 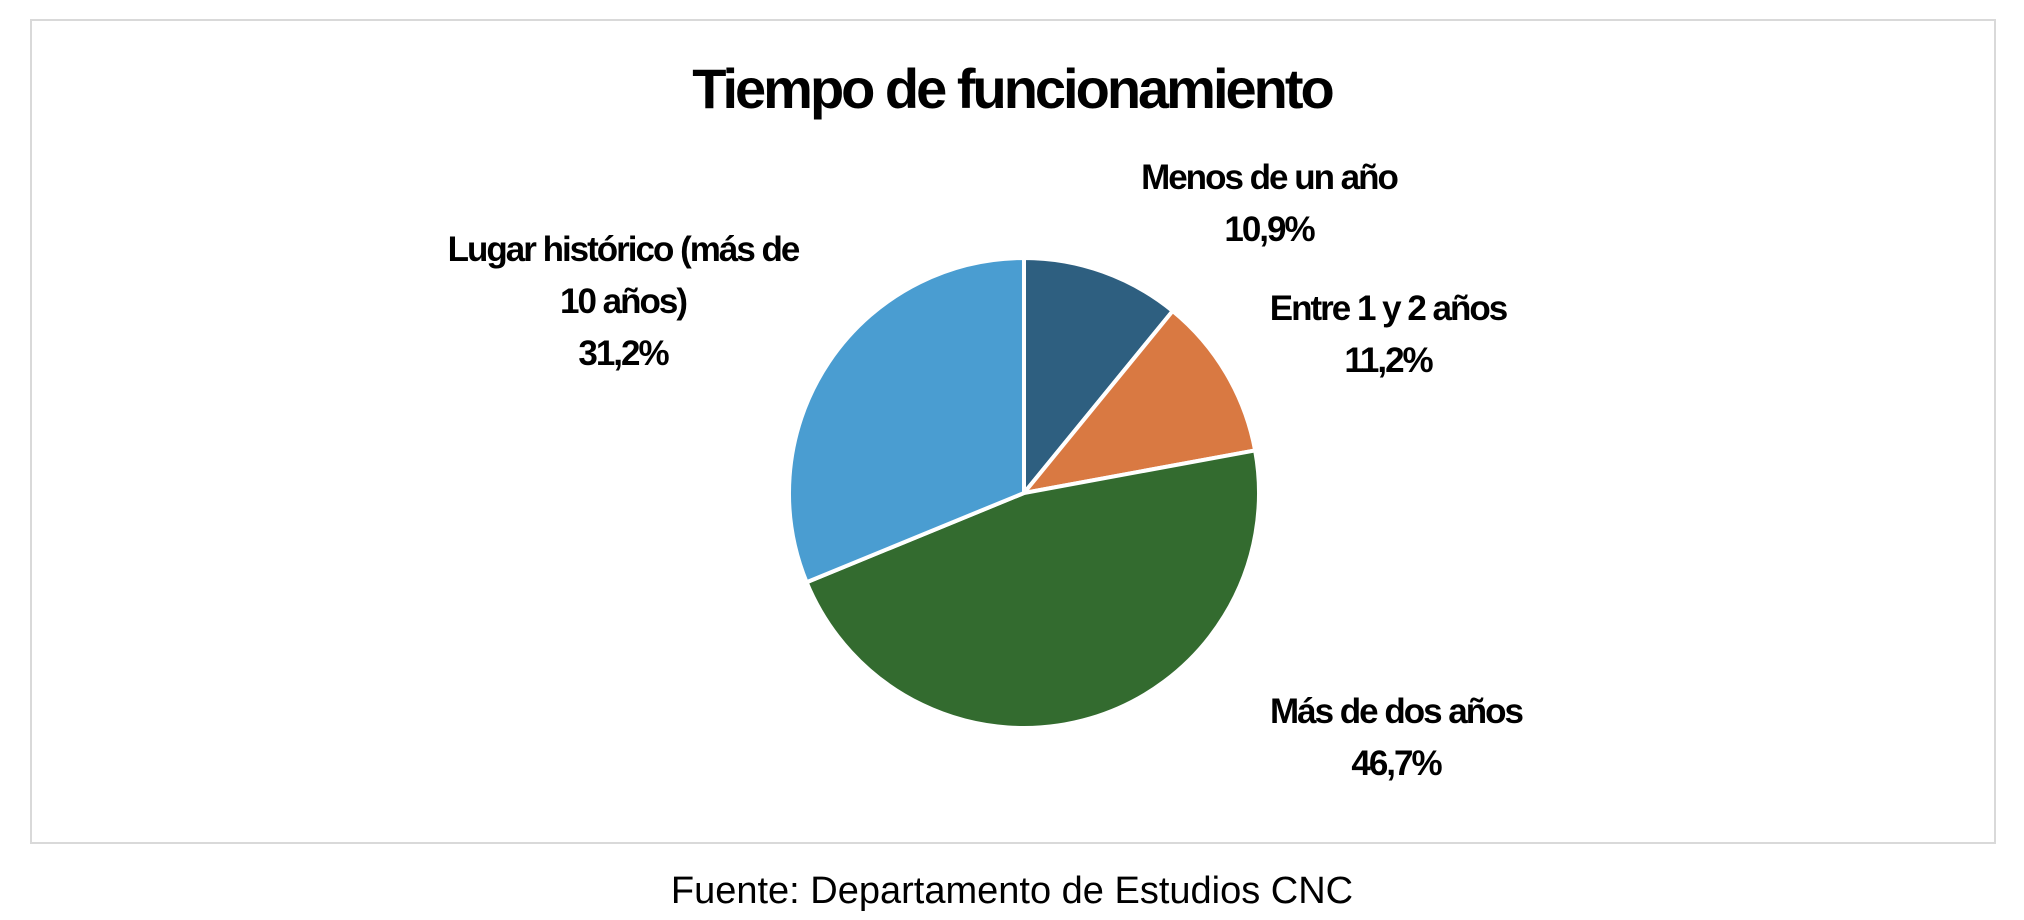 What do you see at coordinates (1012, 891) in the screenshot?
I see `caption: Fuente: Departamento de Estudios CNC` at bounding box center [1012, 891].